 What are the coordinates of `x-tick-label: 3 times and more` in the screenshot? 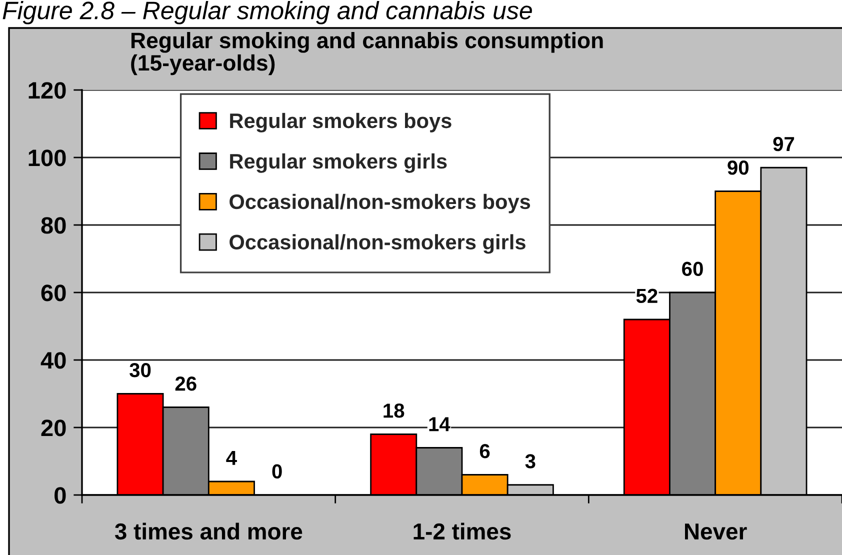 It's located at (208, 531).